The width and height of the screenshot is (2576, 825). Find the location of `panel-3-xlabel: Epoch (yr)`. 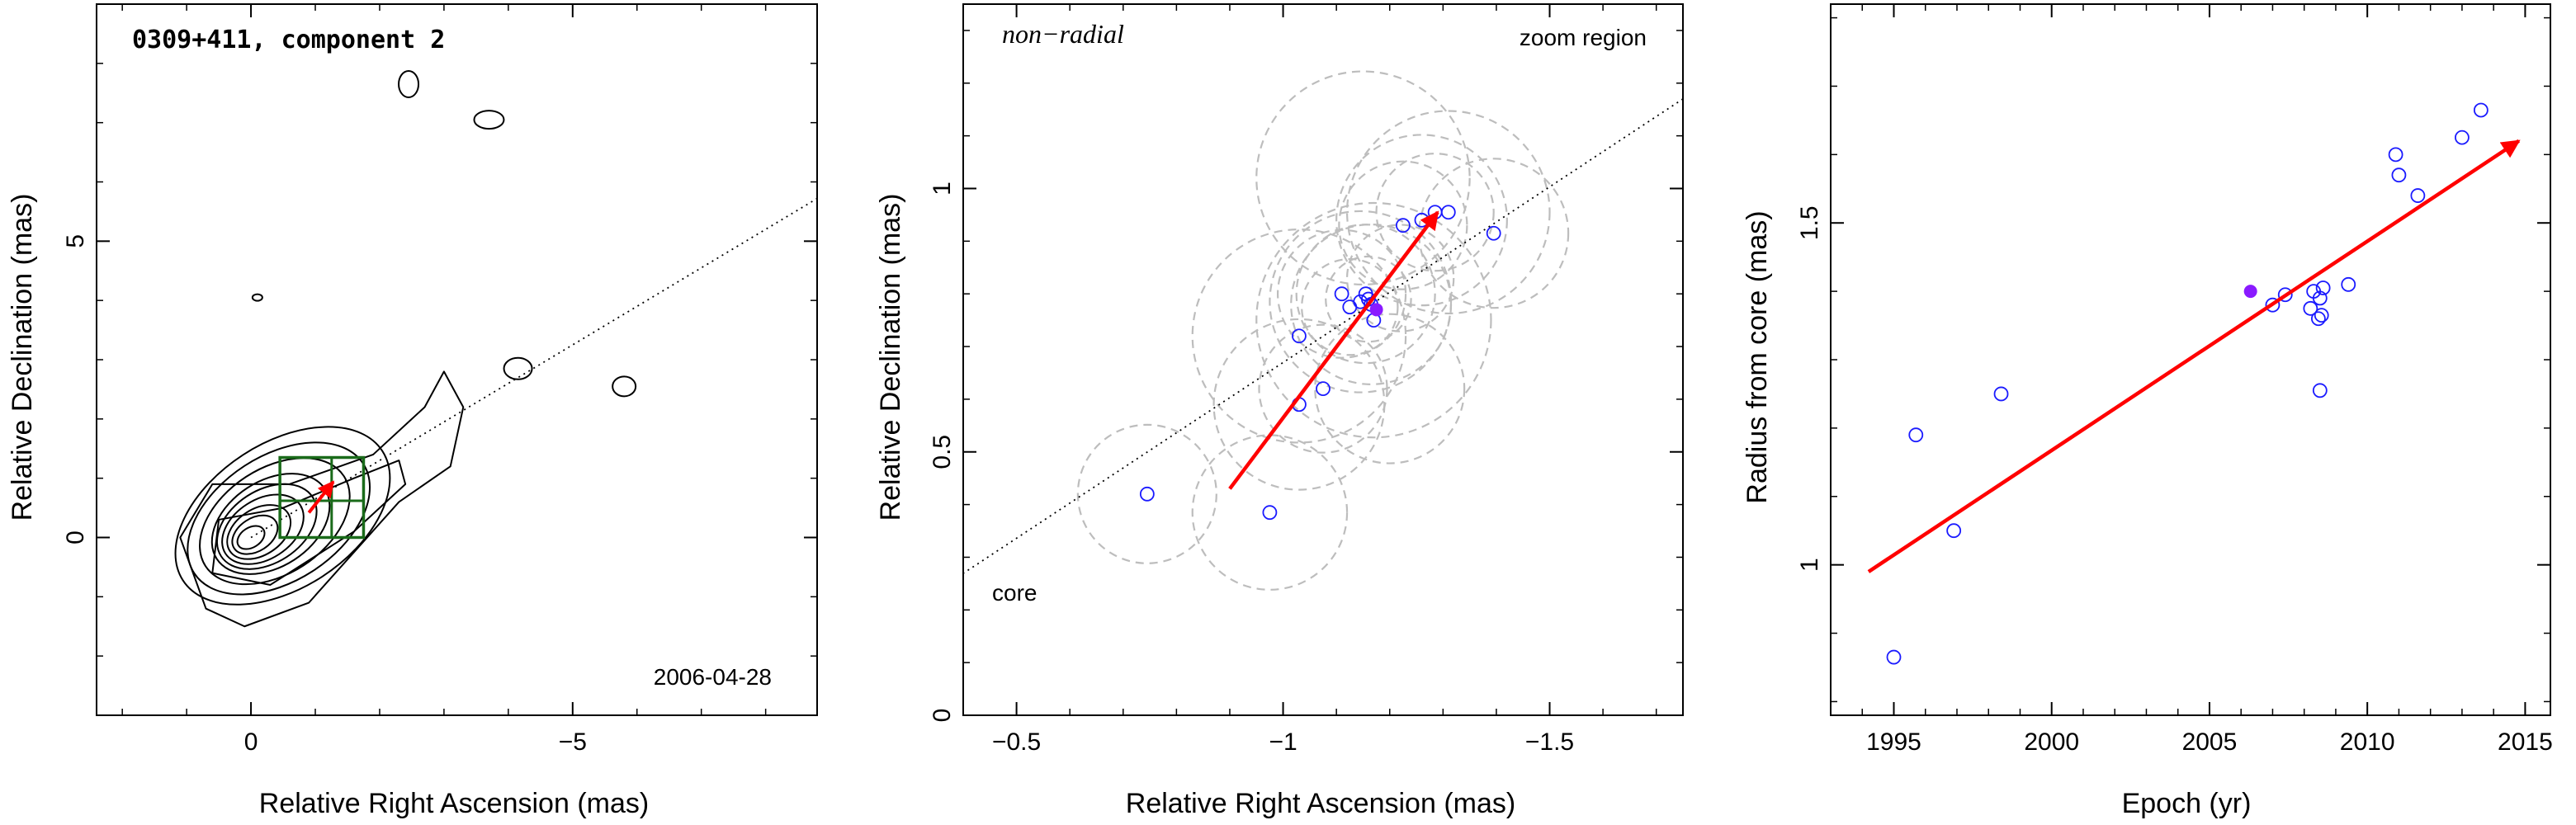

panel-3-xlabel: Epoch (yr) is located at coordinates (2187, 803).